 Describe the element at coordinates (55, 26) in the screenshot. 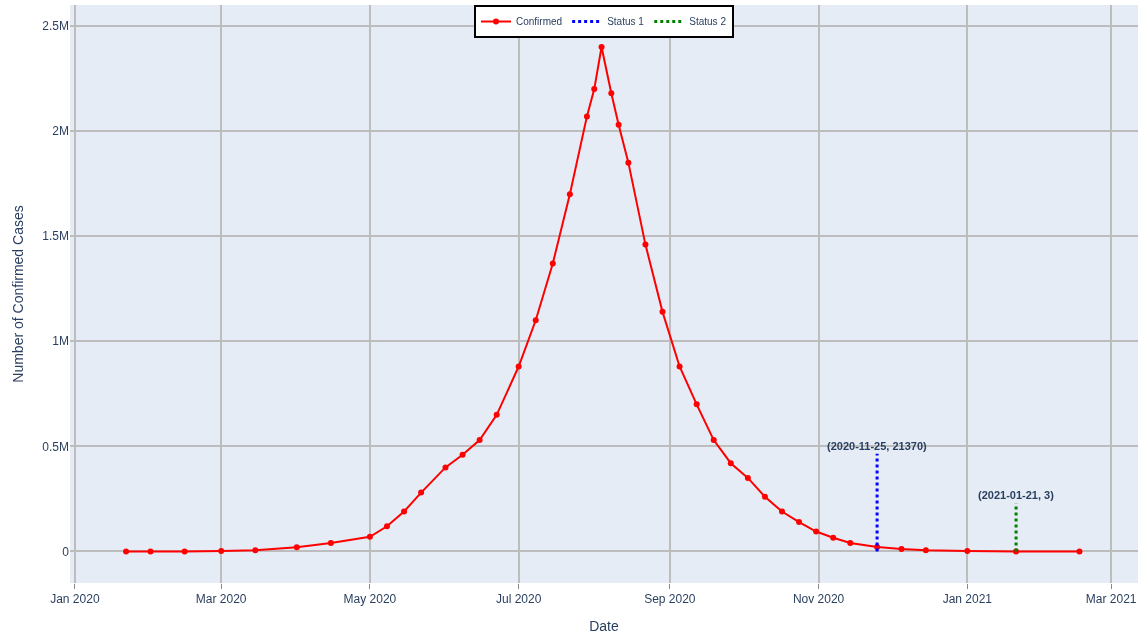

I see `y-tick-label: 2.5M` at that location.